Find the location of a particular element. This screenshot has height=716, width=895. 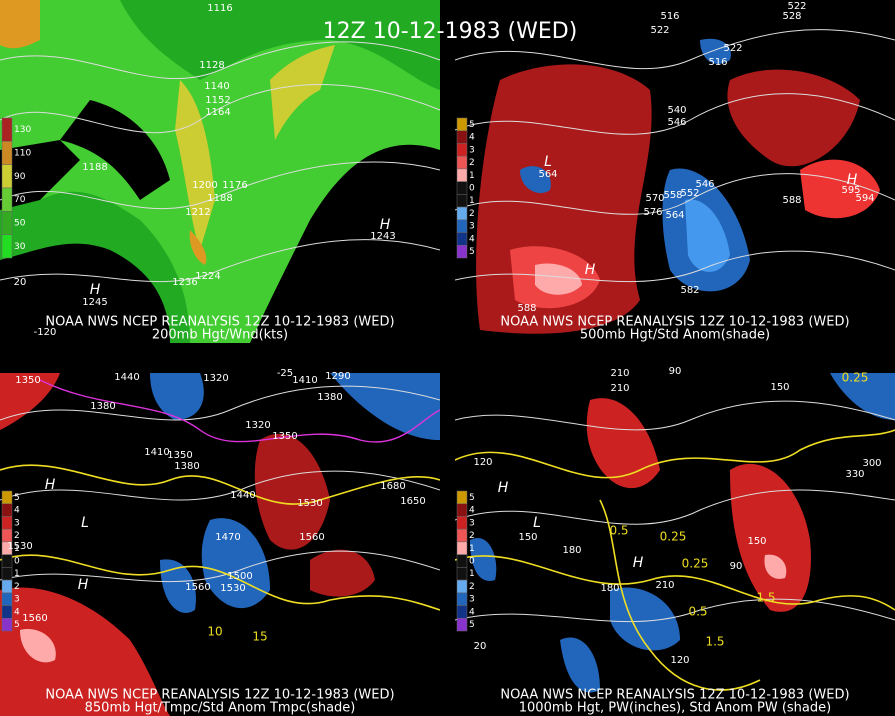

legend-label: 130 is located at coordinates (22, 130).